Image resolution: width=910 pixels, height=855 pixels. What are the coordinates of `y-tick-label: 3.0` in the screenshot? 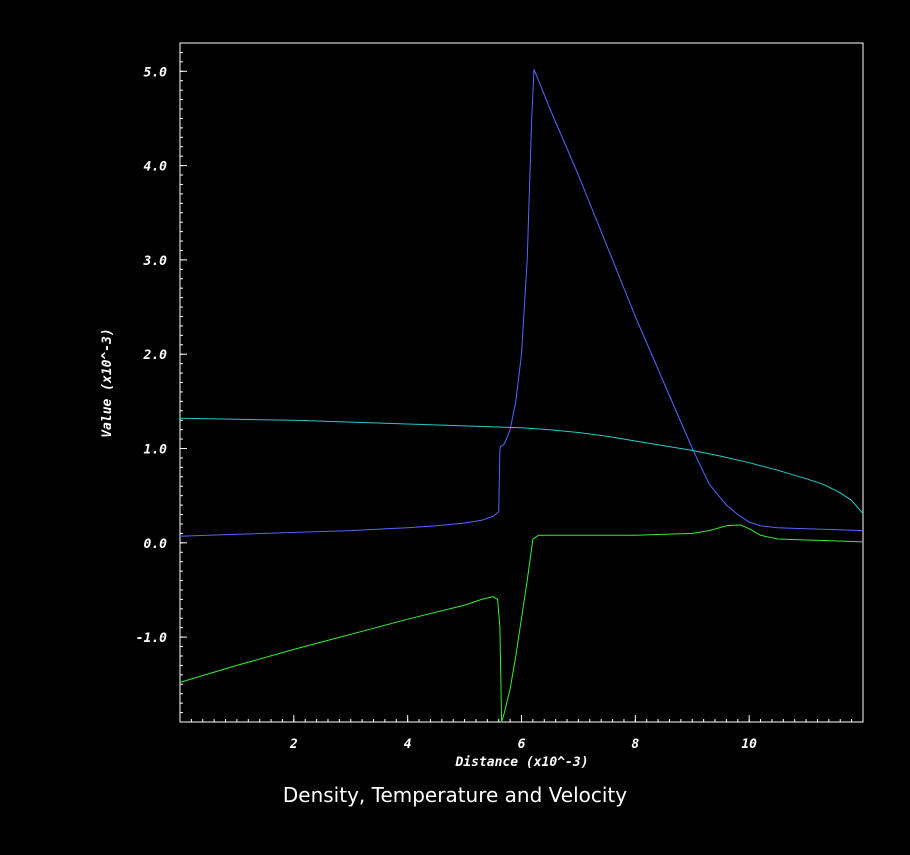 It's located at (155, 261).